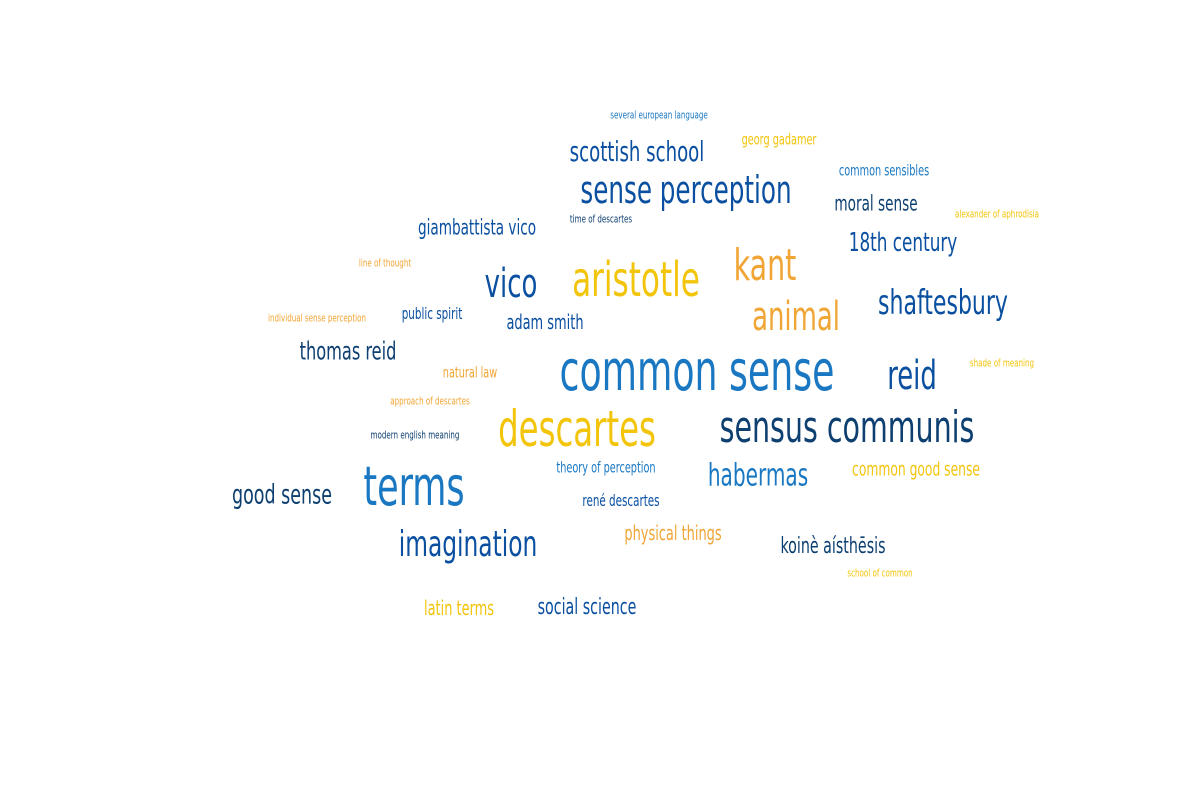 The height and width of the screenshot is (788, 1200). Describe the element at coordinates (779, 139) in the screenshot. I see `word-2: georg gadamer` at that location.